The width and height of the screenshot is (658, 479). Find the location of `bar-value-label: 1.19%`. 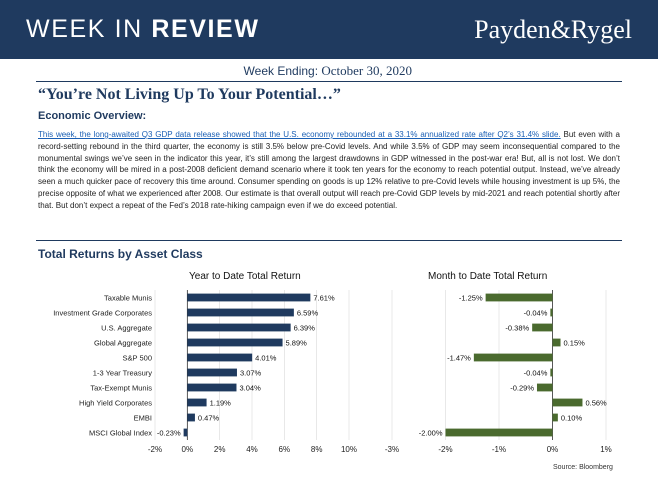

bar-value-label: 1.19% is located at coordinates (221, 403).